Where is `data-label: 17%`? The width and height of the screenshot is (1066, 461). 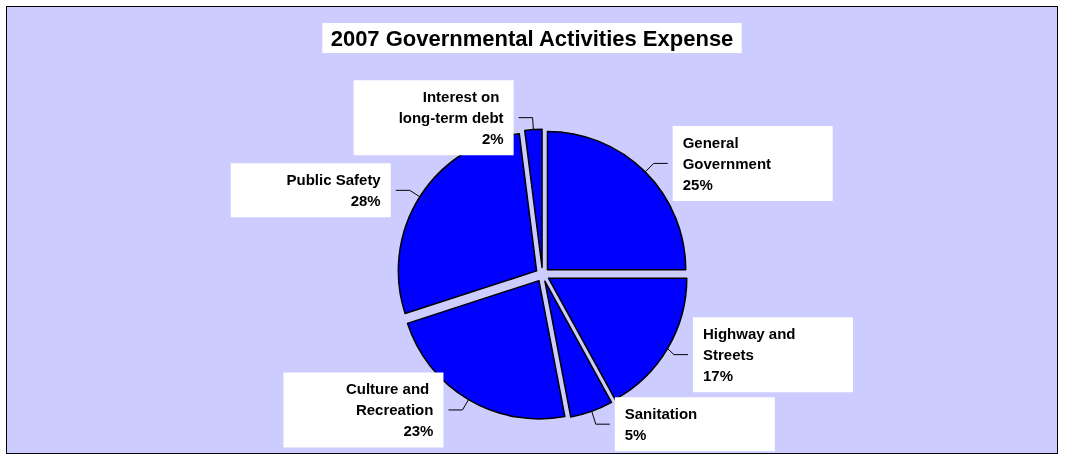 data-label: 17% is located at coordinates (717, 376).